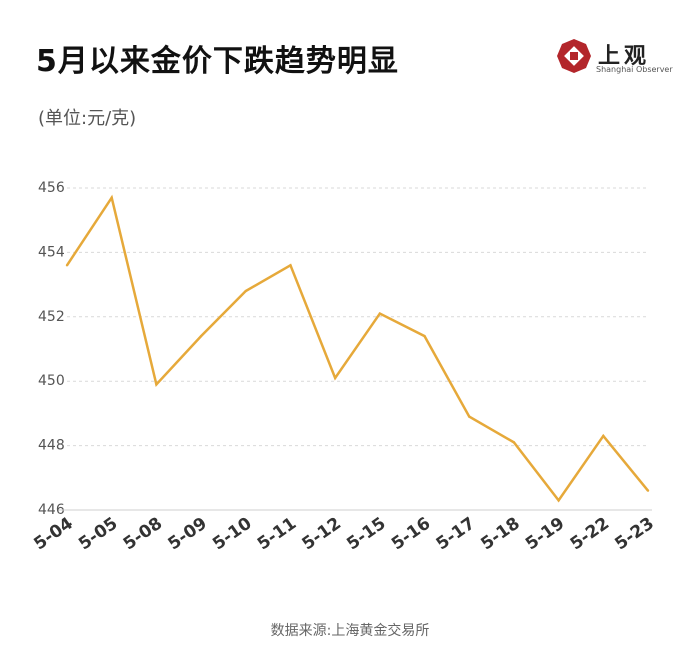 The image size is (700, 649). I want to click on x-tick: 5-05, so click(98, 534).